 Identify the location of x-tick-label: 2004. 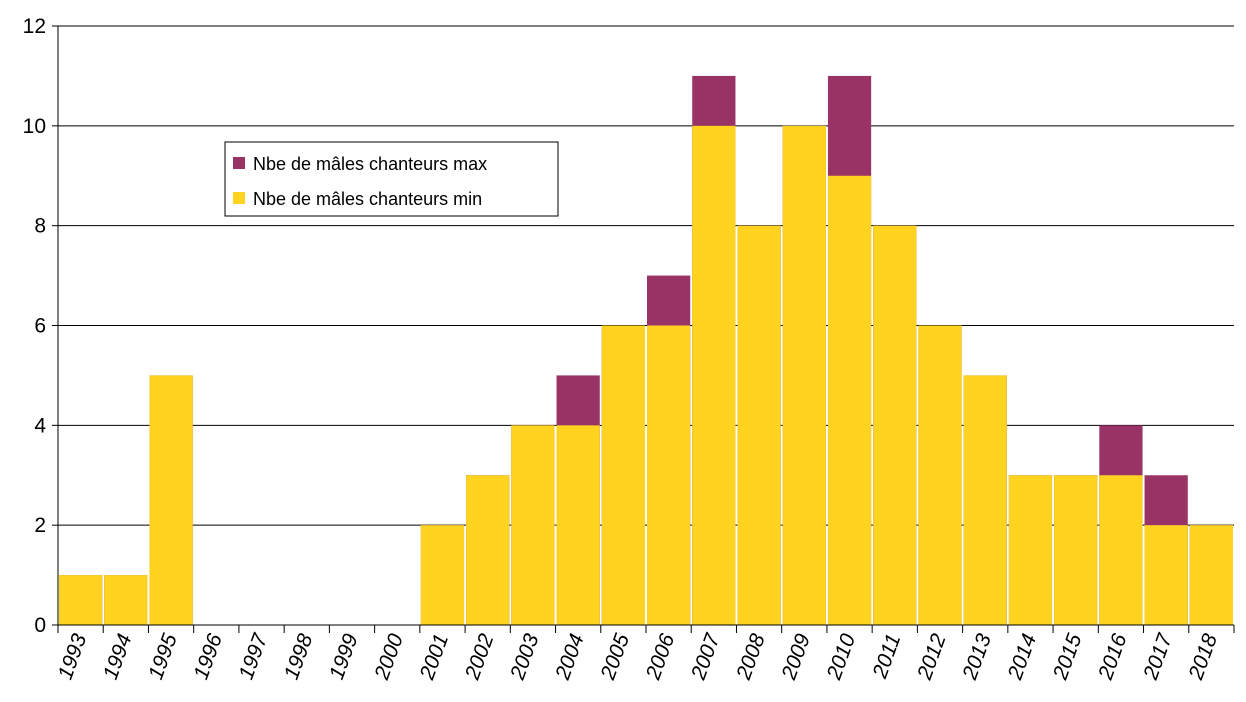
(570, 657).